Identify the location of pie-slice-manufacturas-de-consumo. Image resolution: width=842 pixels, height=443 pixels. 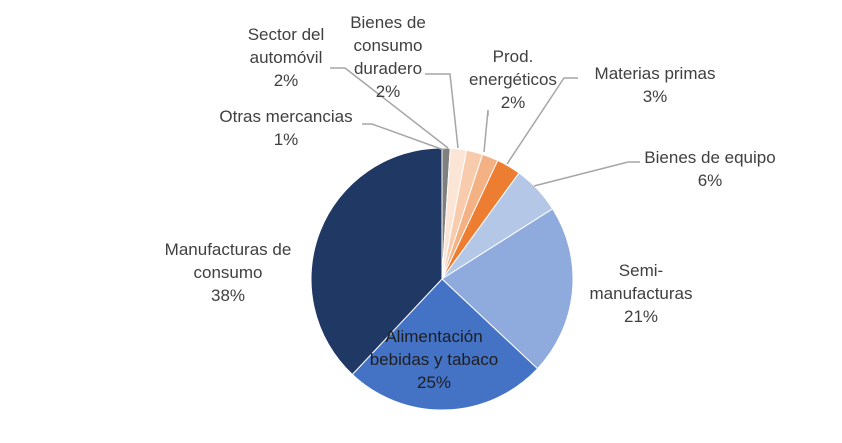
(376, 261).